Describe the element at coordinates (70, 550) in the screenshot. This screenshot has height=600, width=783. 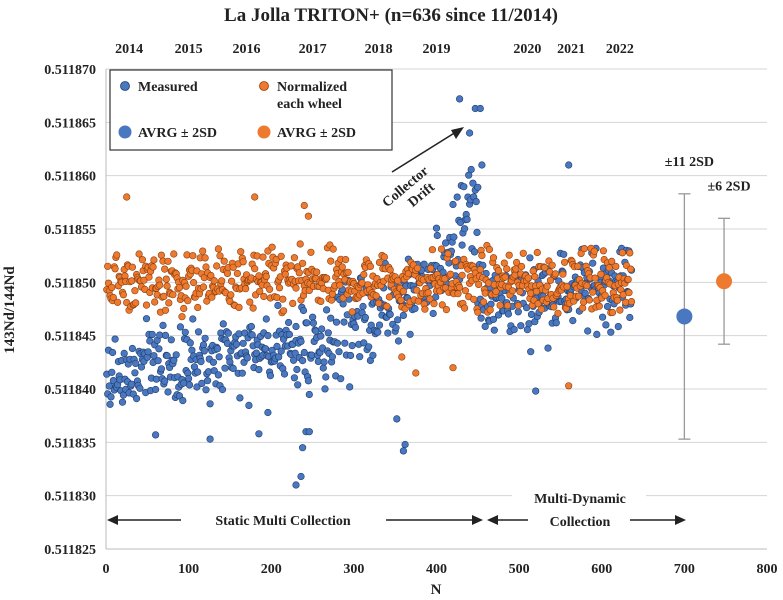
I see `y-tick-label: 0.511825` at that location.